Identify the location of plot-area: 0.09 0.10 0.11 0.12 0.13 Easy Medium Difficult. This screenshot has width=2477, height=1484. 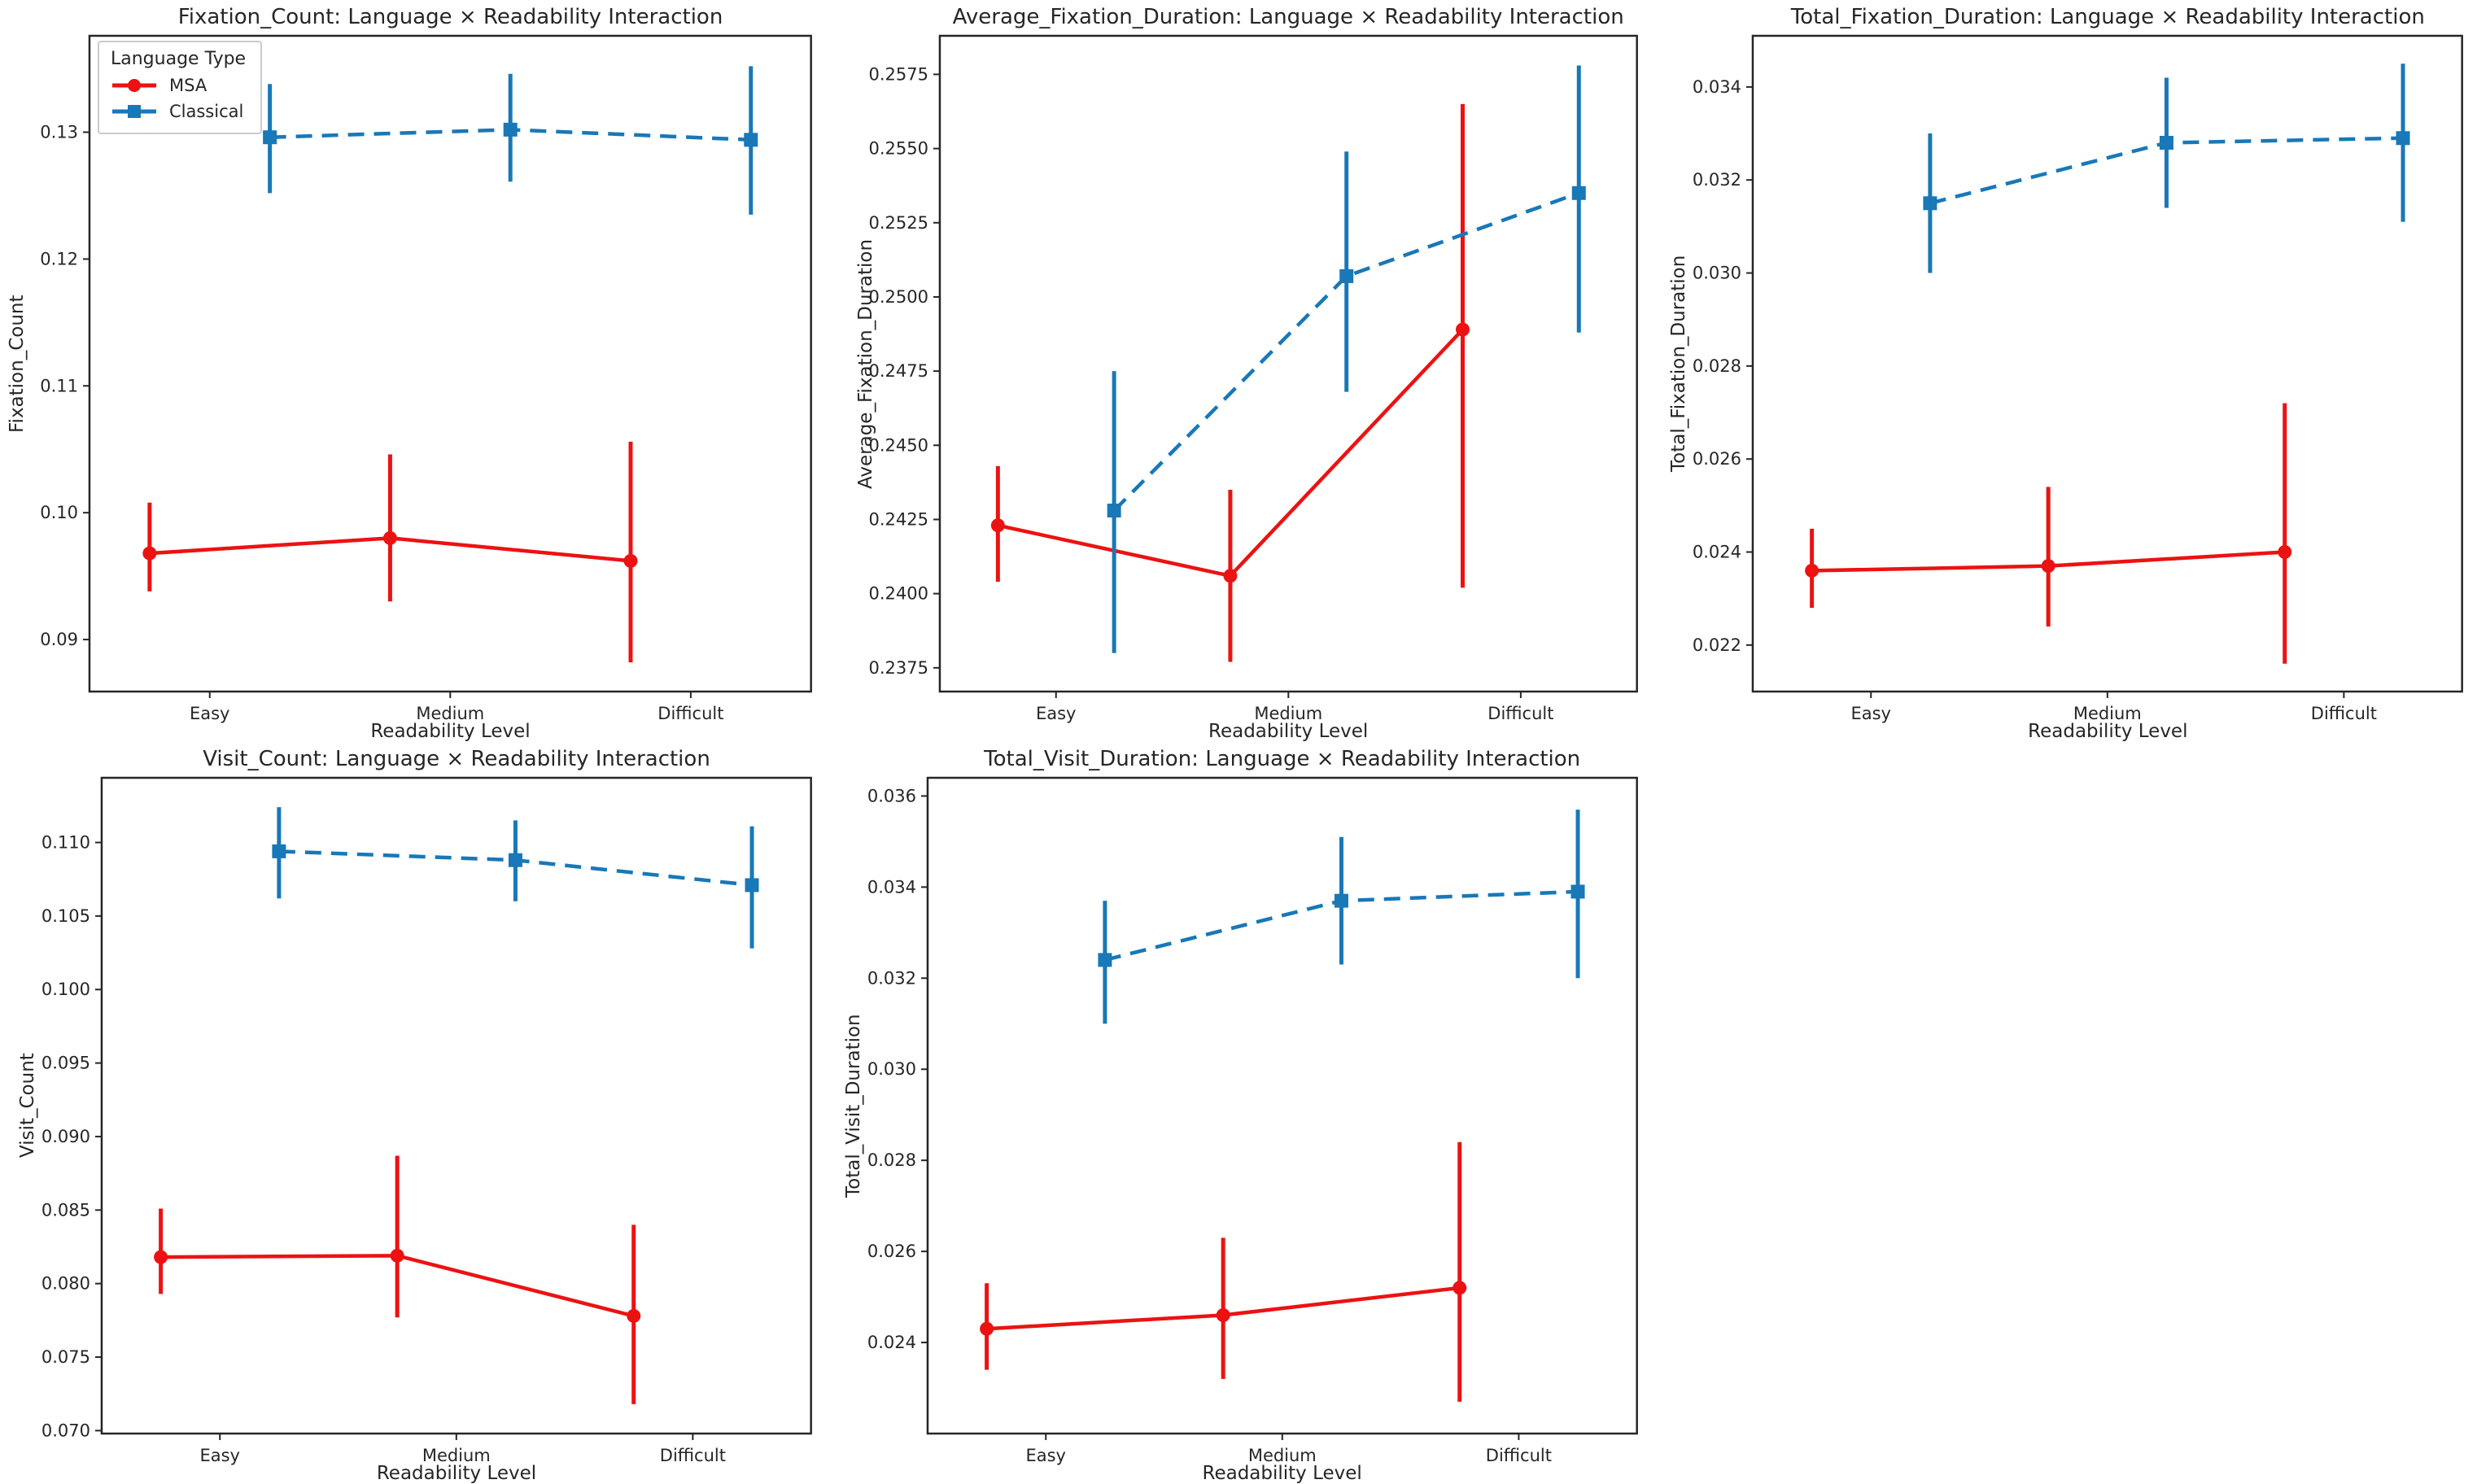
(426, 379).